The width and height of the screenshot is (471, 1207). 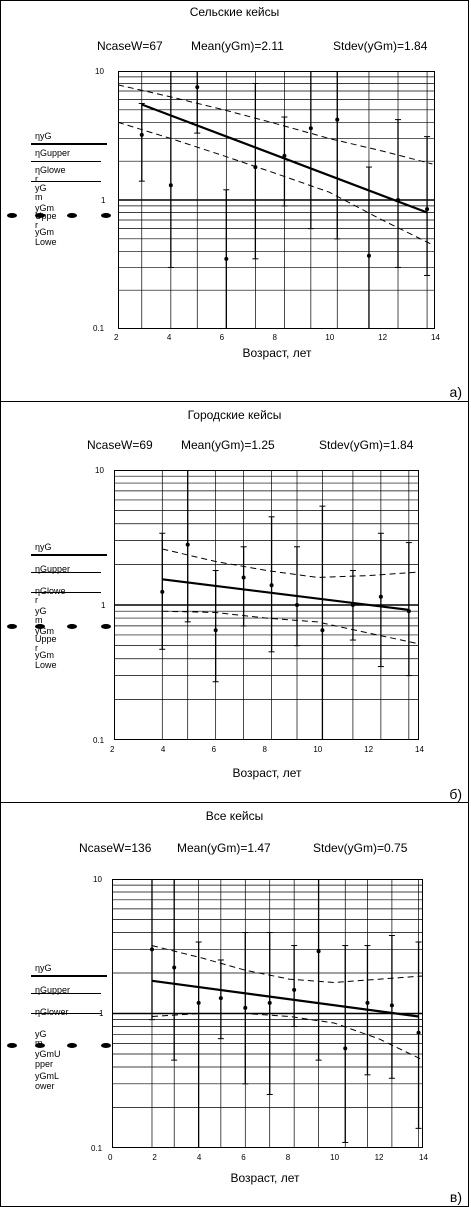 What do you see at coordinates (288, 1157) in the screenshot?
I see `x-tick-label: 8` at bounding box center [288, 1157].